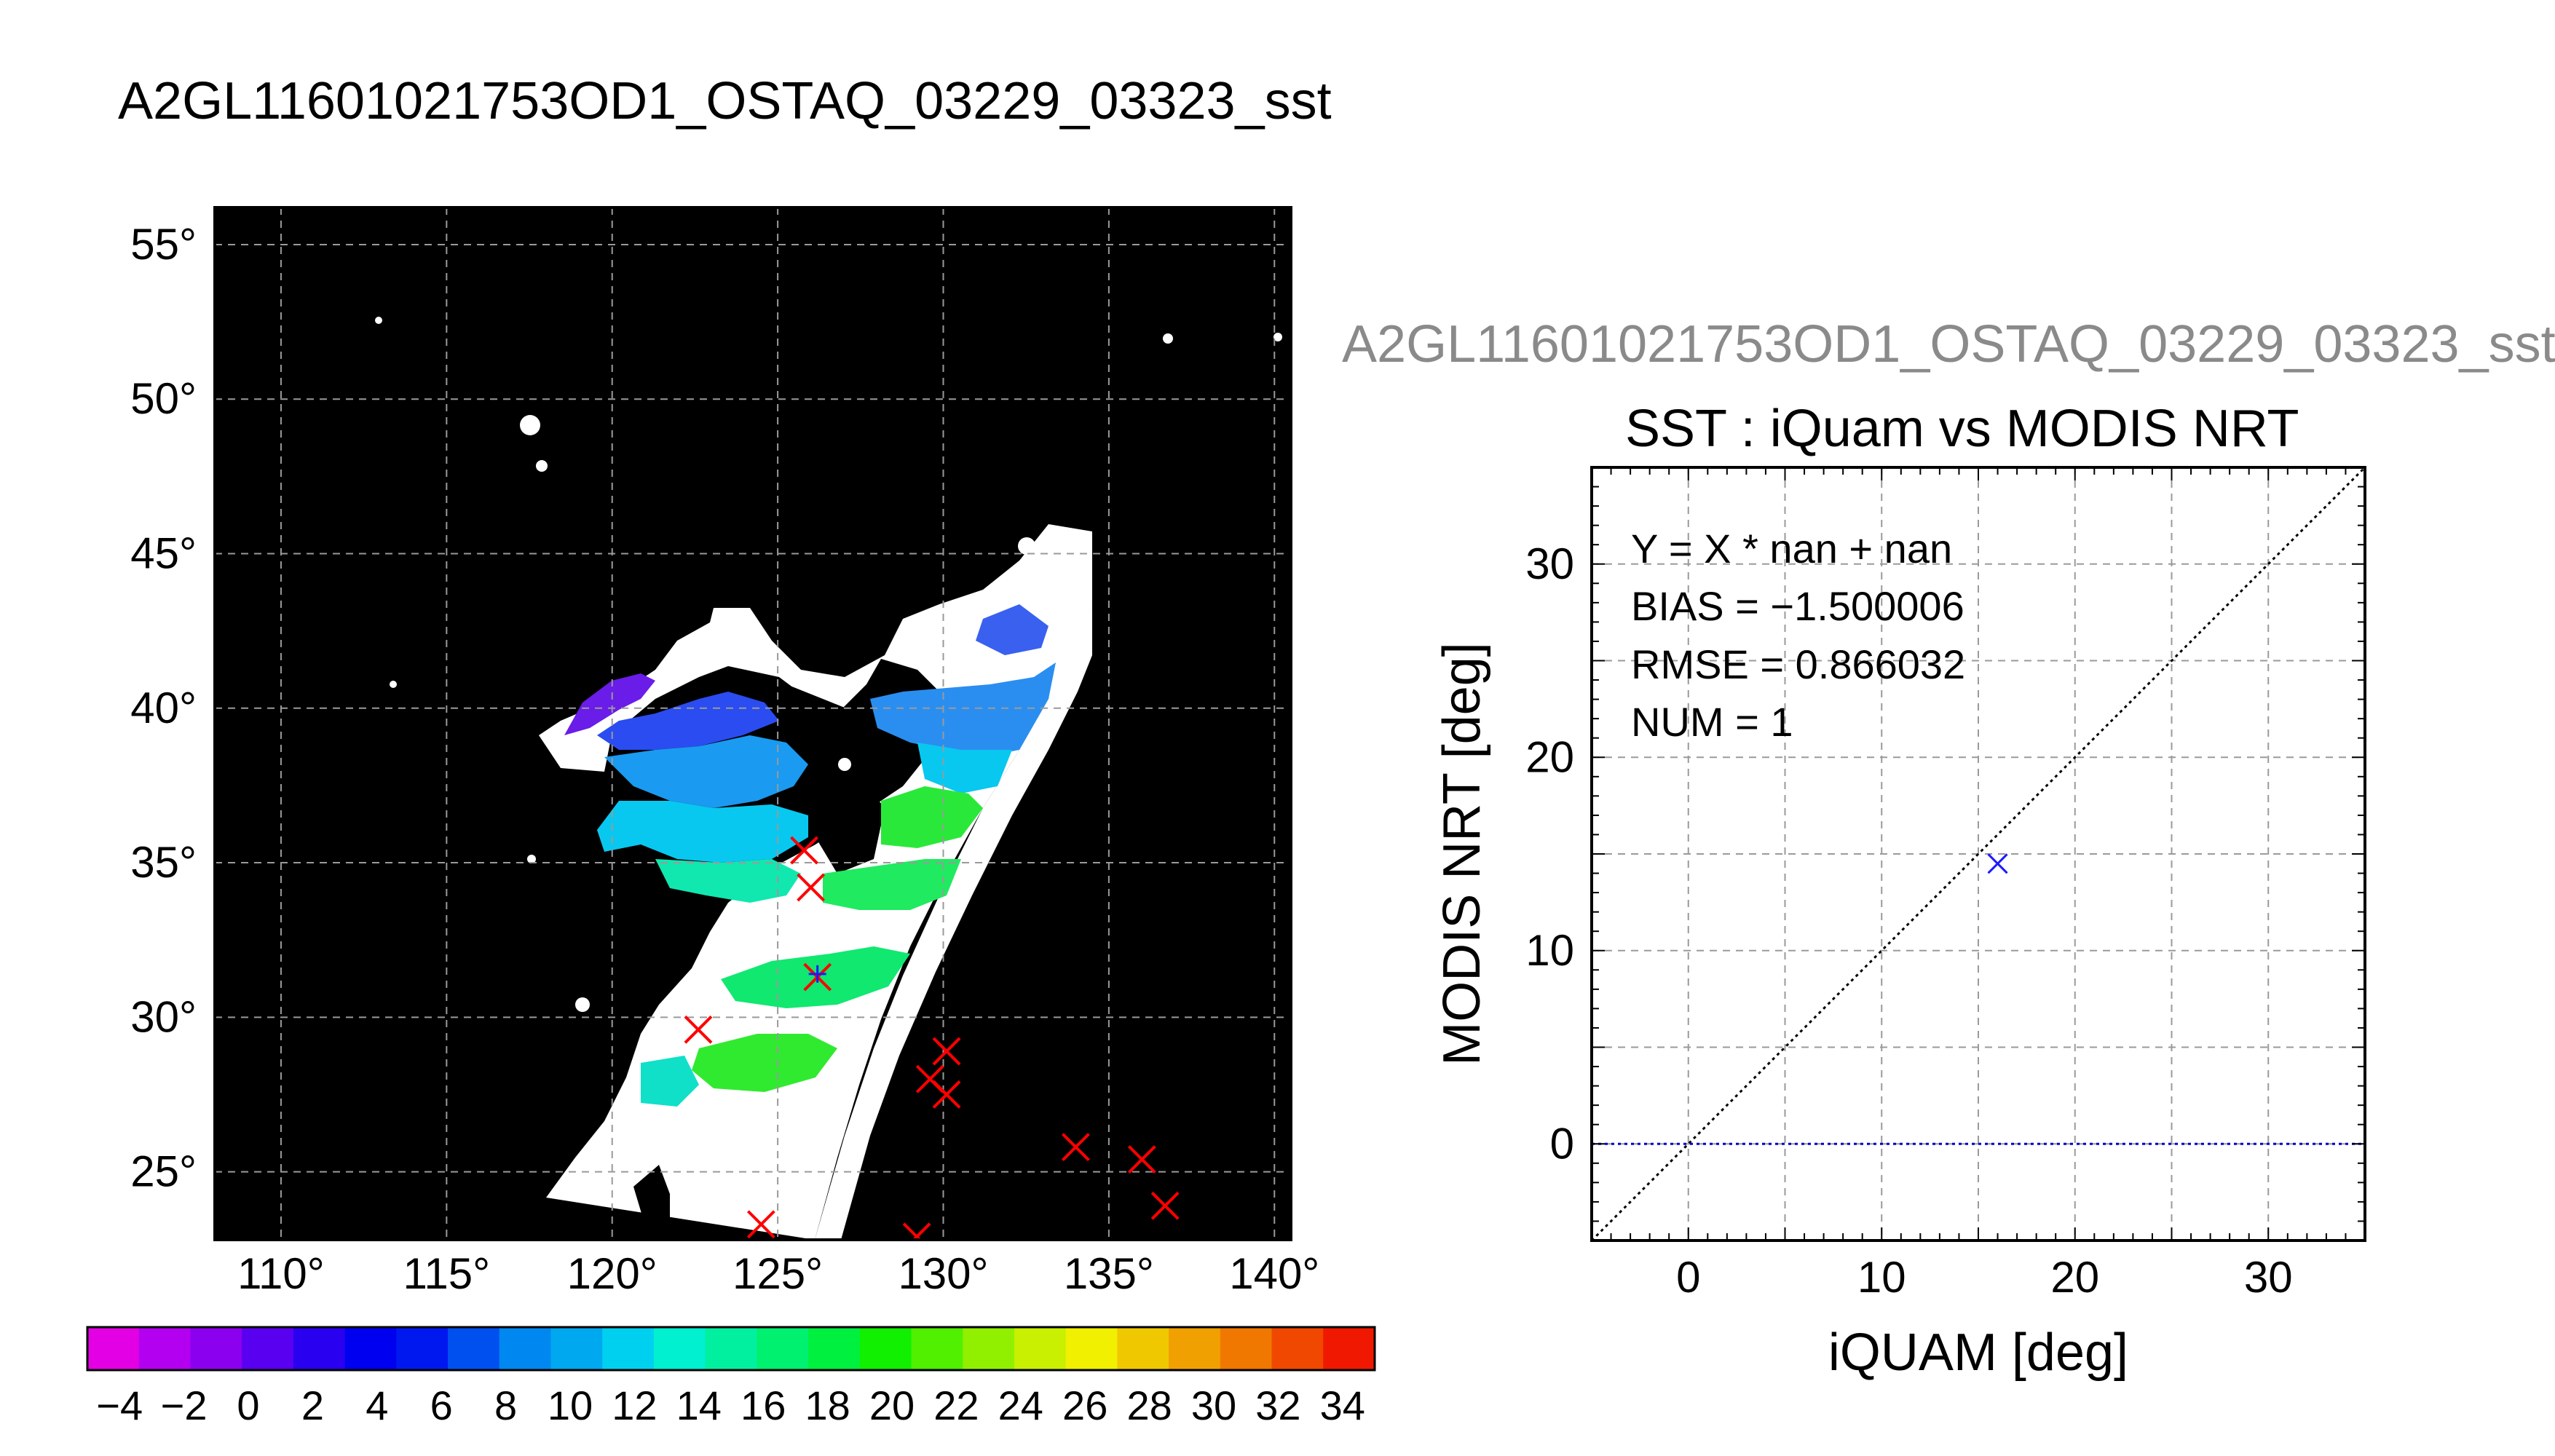 The height and width of the screenshot is (1456, 2555). Describe the element at coordinates (609, 704) in the screenshot. I see `sst-patch-violet` at that location.